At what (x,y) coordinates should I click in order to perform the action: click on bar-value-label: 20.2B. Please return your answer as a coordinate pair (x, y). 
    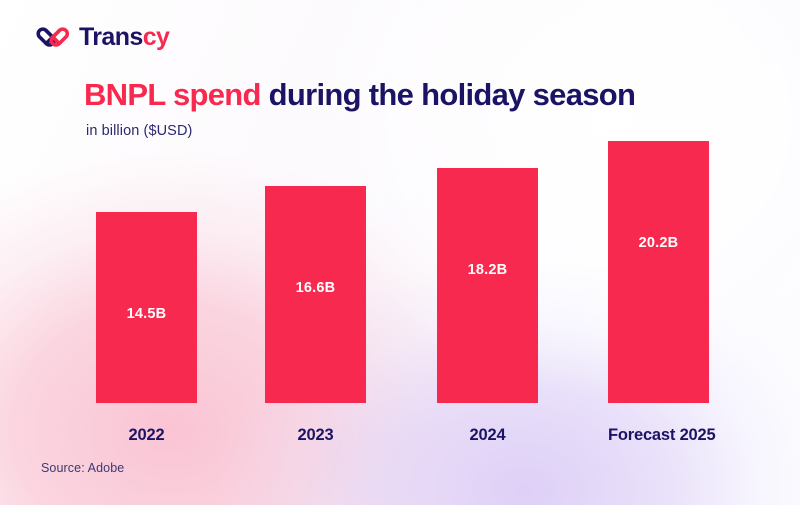
    Looking at the image, I should click on (658, 243).